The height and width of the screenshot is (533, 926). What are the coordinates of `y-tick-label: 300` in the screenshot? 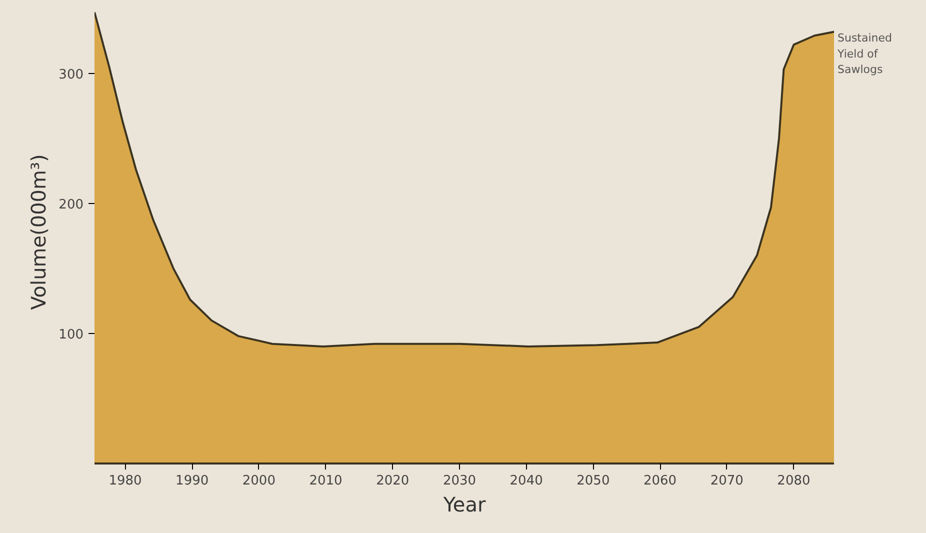 It's located at (71, 74).